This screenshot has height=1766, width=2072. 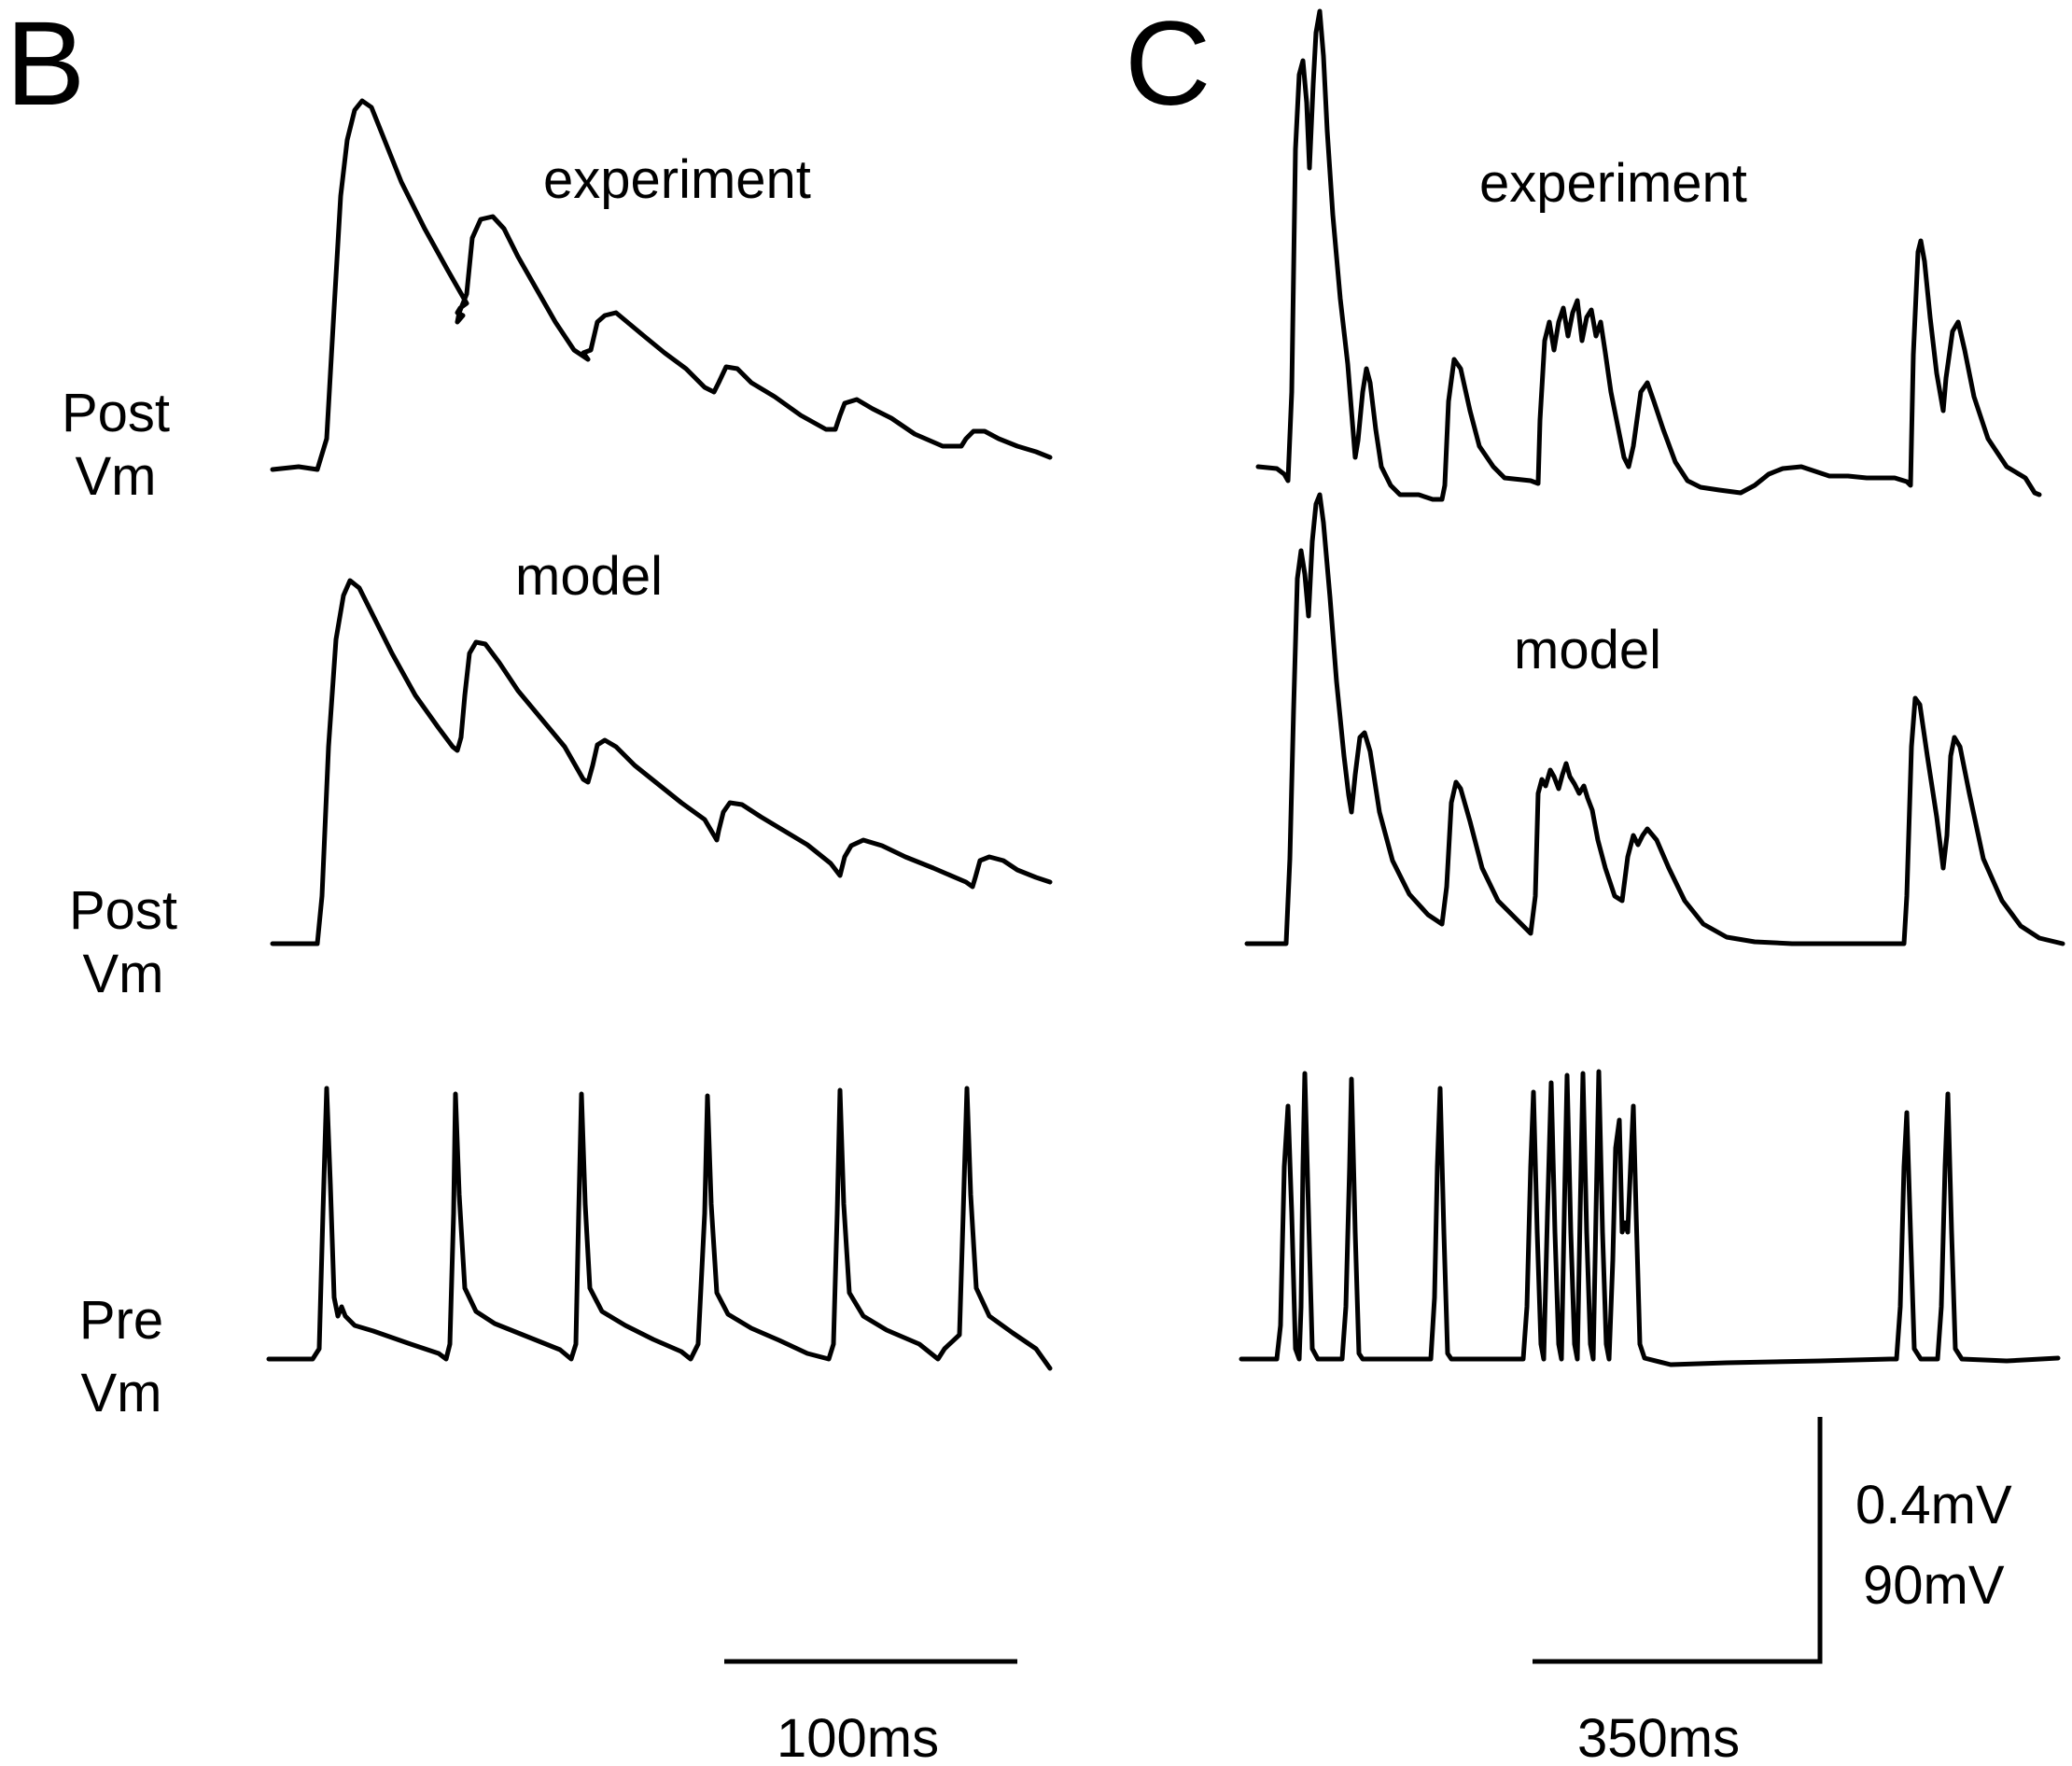 What do you see at coordinates (123, 910) in the screenshot?
I see `b-post-model-label-1: Post` at bounding box center [123, 910].